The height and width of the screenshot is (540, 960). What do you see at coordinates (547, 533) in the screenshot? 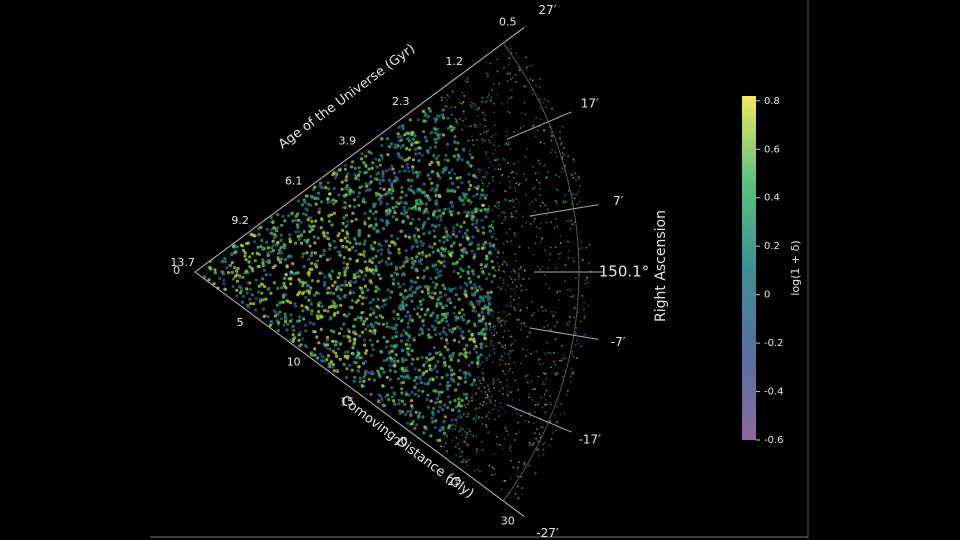
I see `angle-tick-label: -27′` at bounding box center [547, 533].